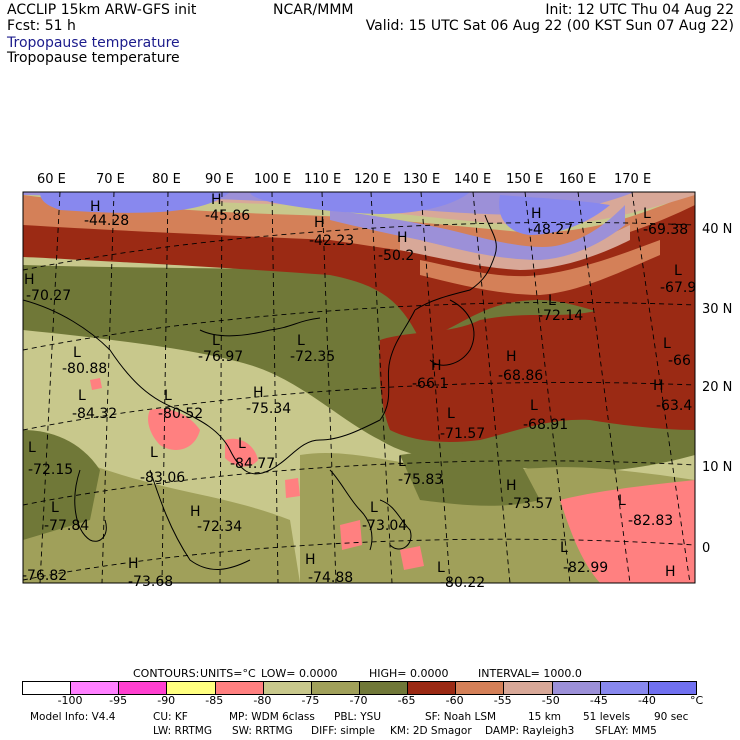 Image resolution: width=740 pixels, height=740 pixels. I want to click on lat-label: 10 N, so click(717, 467).